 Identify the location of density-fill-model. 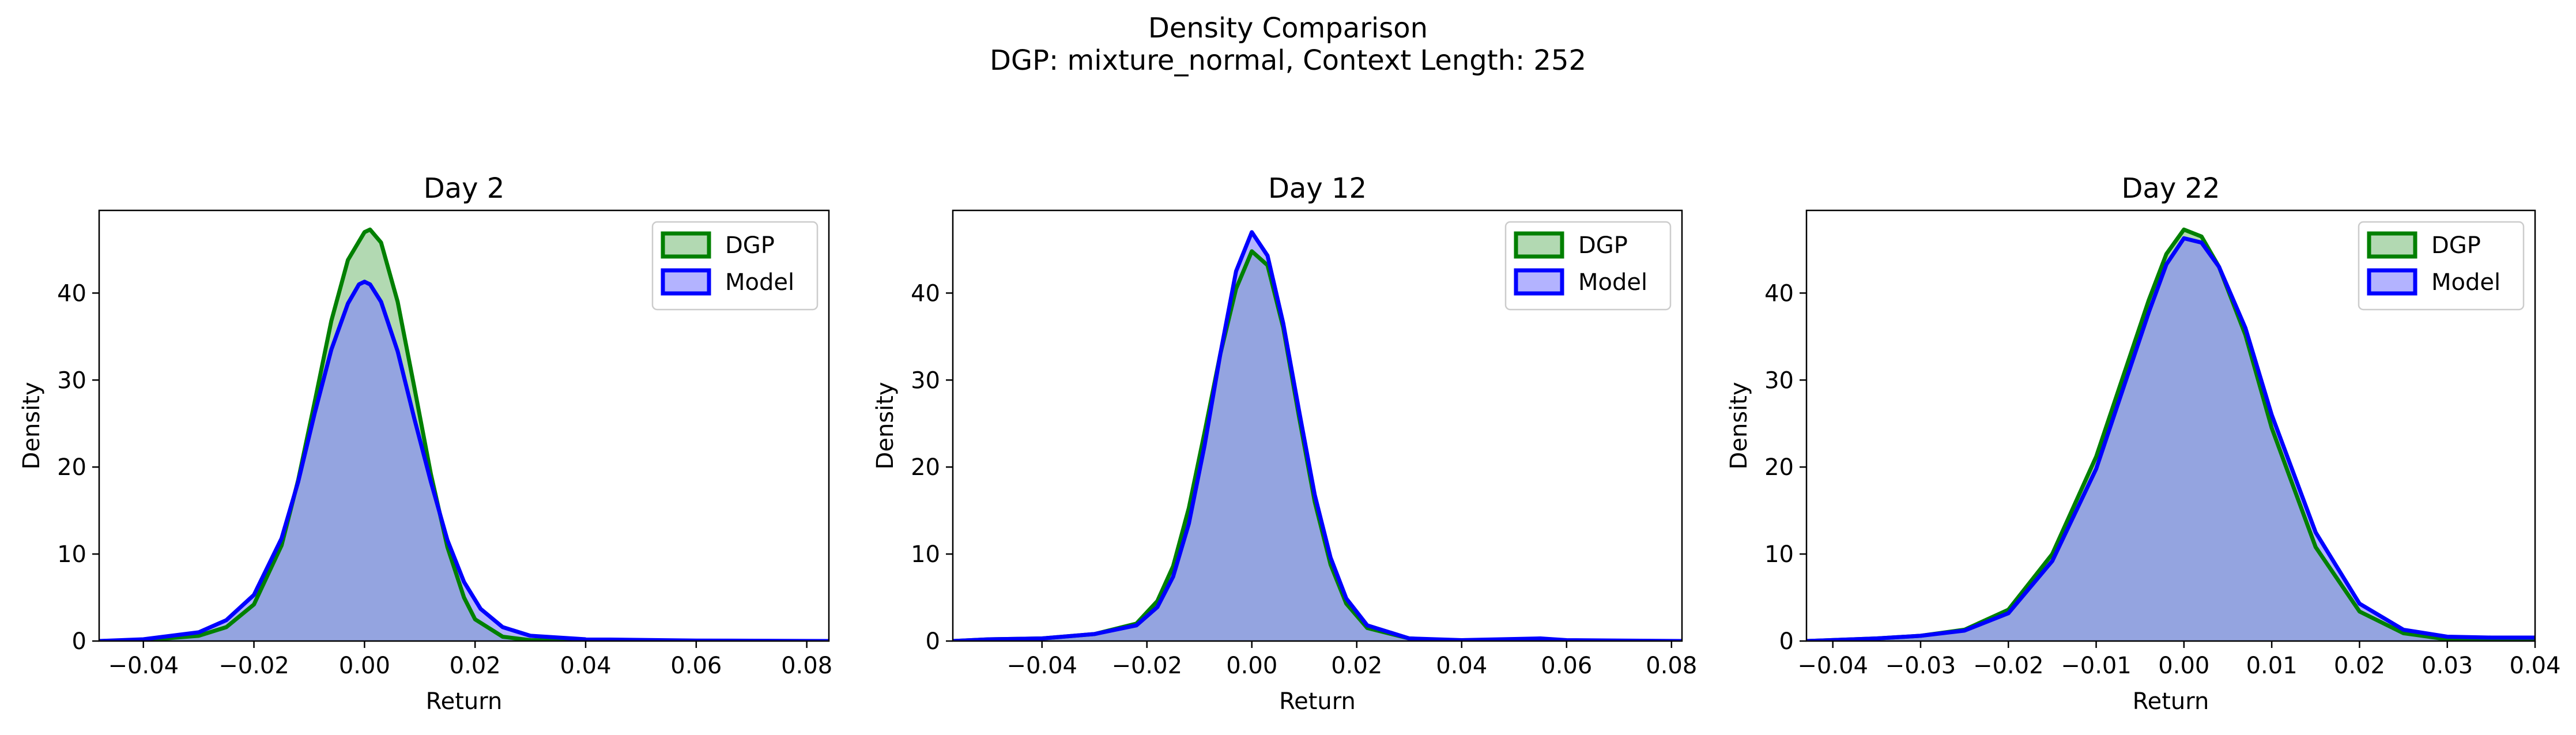
(464, 461).